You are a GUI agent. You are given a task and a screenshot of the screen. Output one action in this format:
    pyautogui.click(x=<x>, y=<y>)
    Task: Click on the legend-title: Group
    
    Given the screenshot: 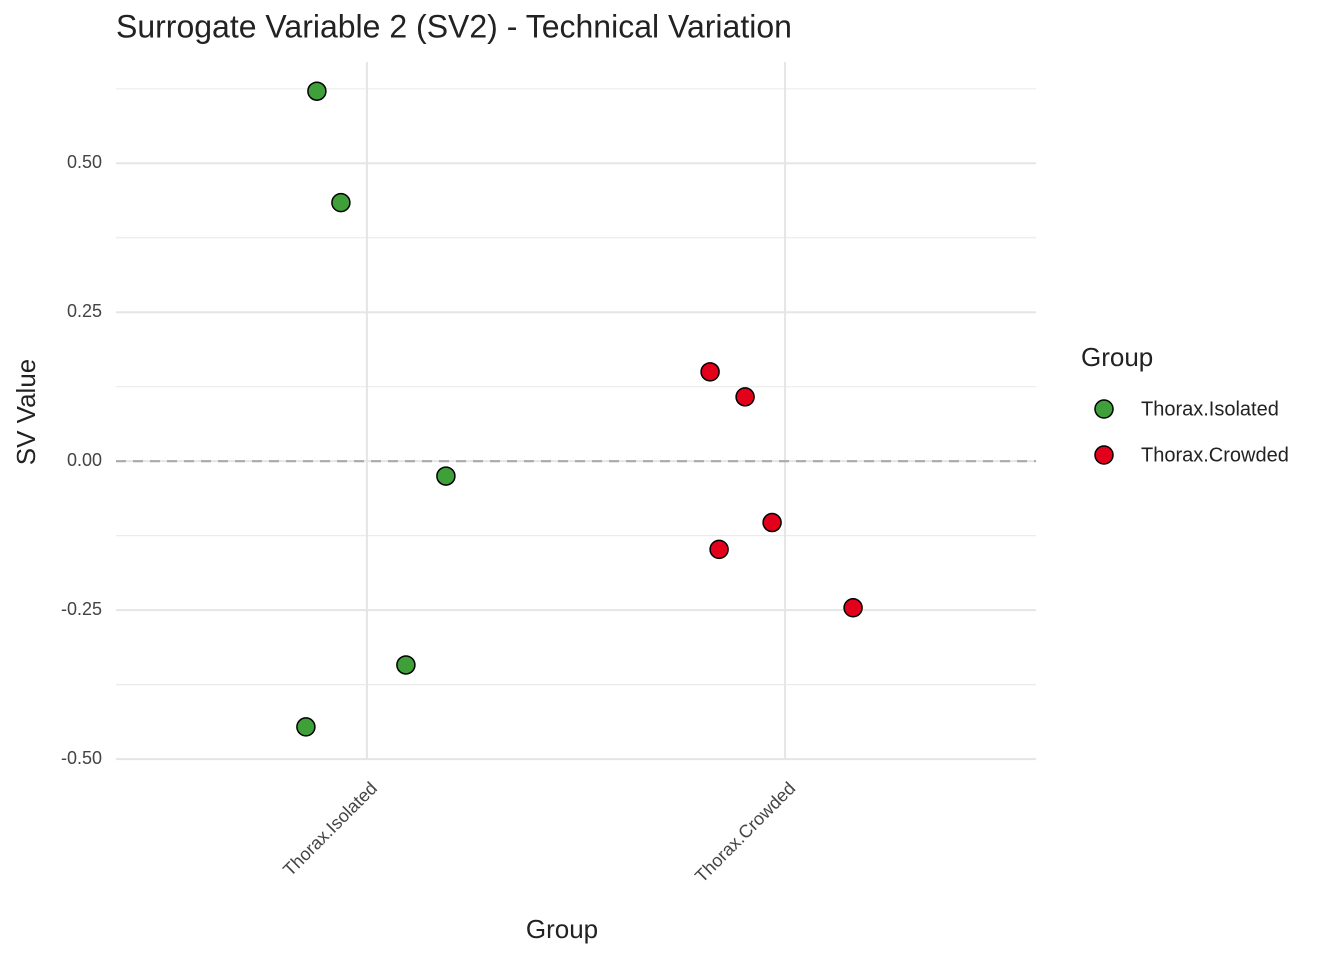 What is the action you would take?
    pyautogui.click(x=1117, y=357)
    